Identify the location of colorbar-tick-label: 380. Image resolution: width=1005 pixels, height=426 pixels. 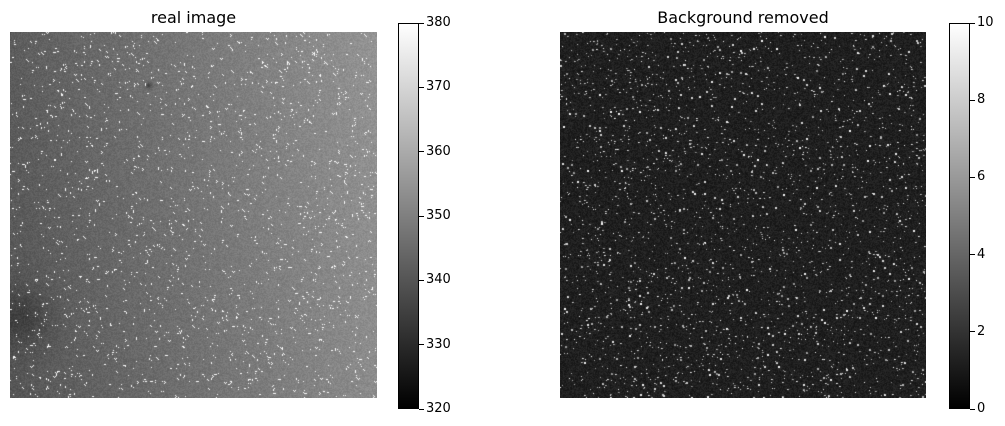
(438, 22).